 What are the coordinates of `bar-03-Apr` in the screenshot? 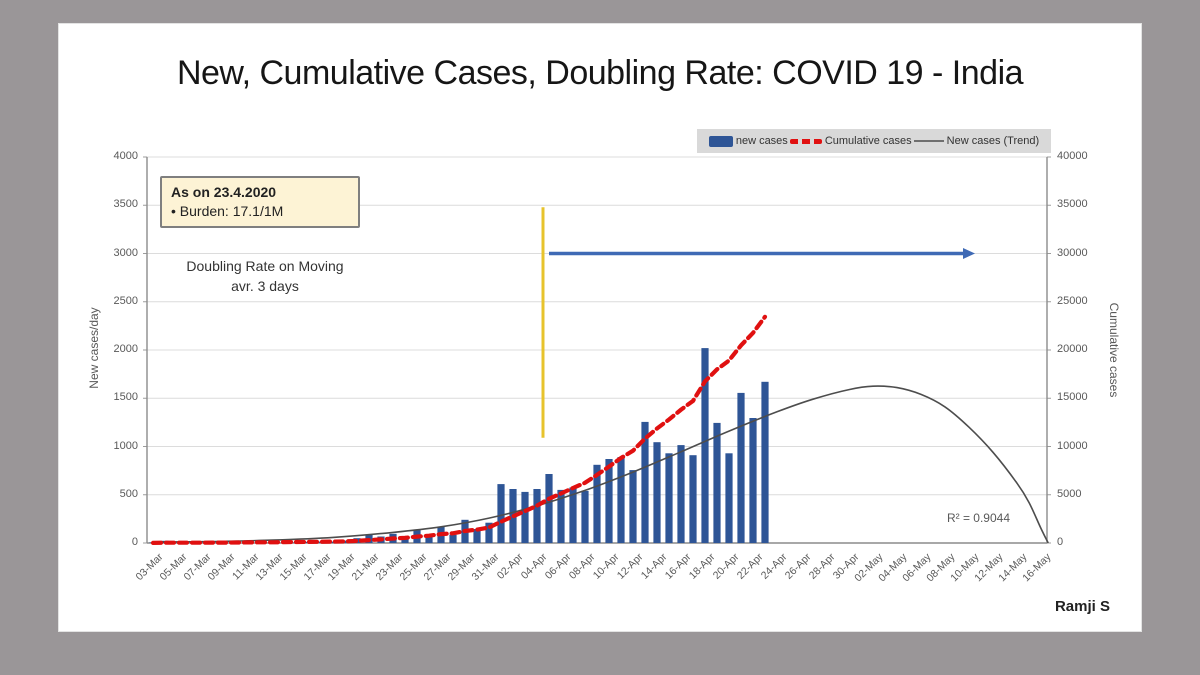 It's located at (525, 517).